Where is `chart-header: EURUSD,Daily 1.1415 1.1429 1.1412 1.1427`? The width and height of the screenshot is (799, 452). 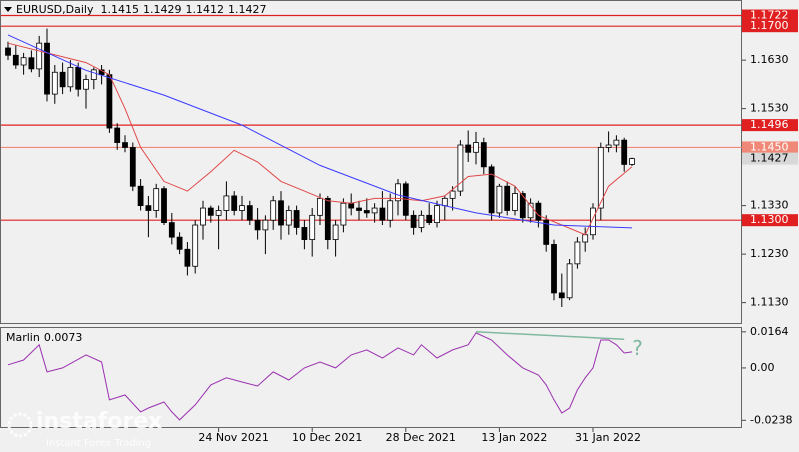 chart-header: EURUSD,Daily 1.1415 1.1429 1.1412 1.1427 is located at coordinates (141, 9).